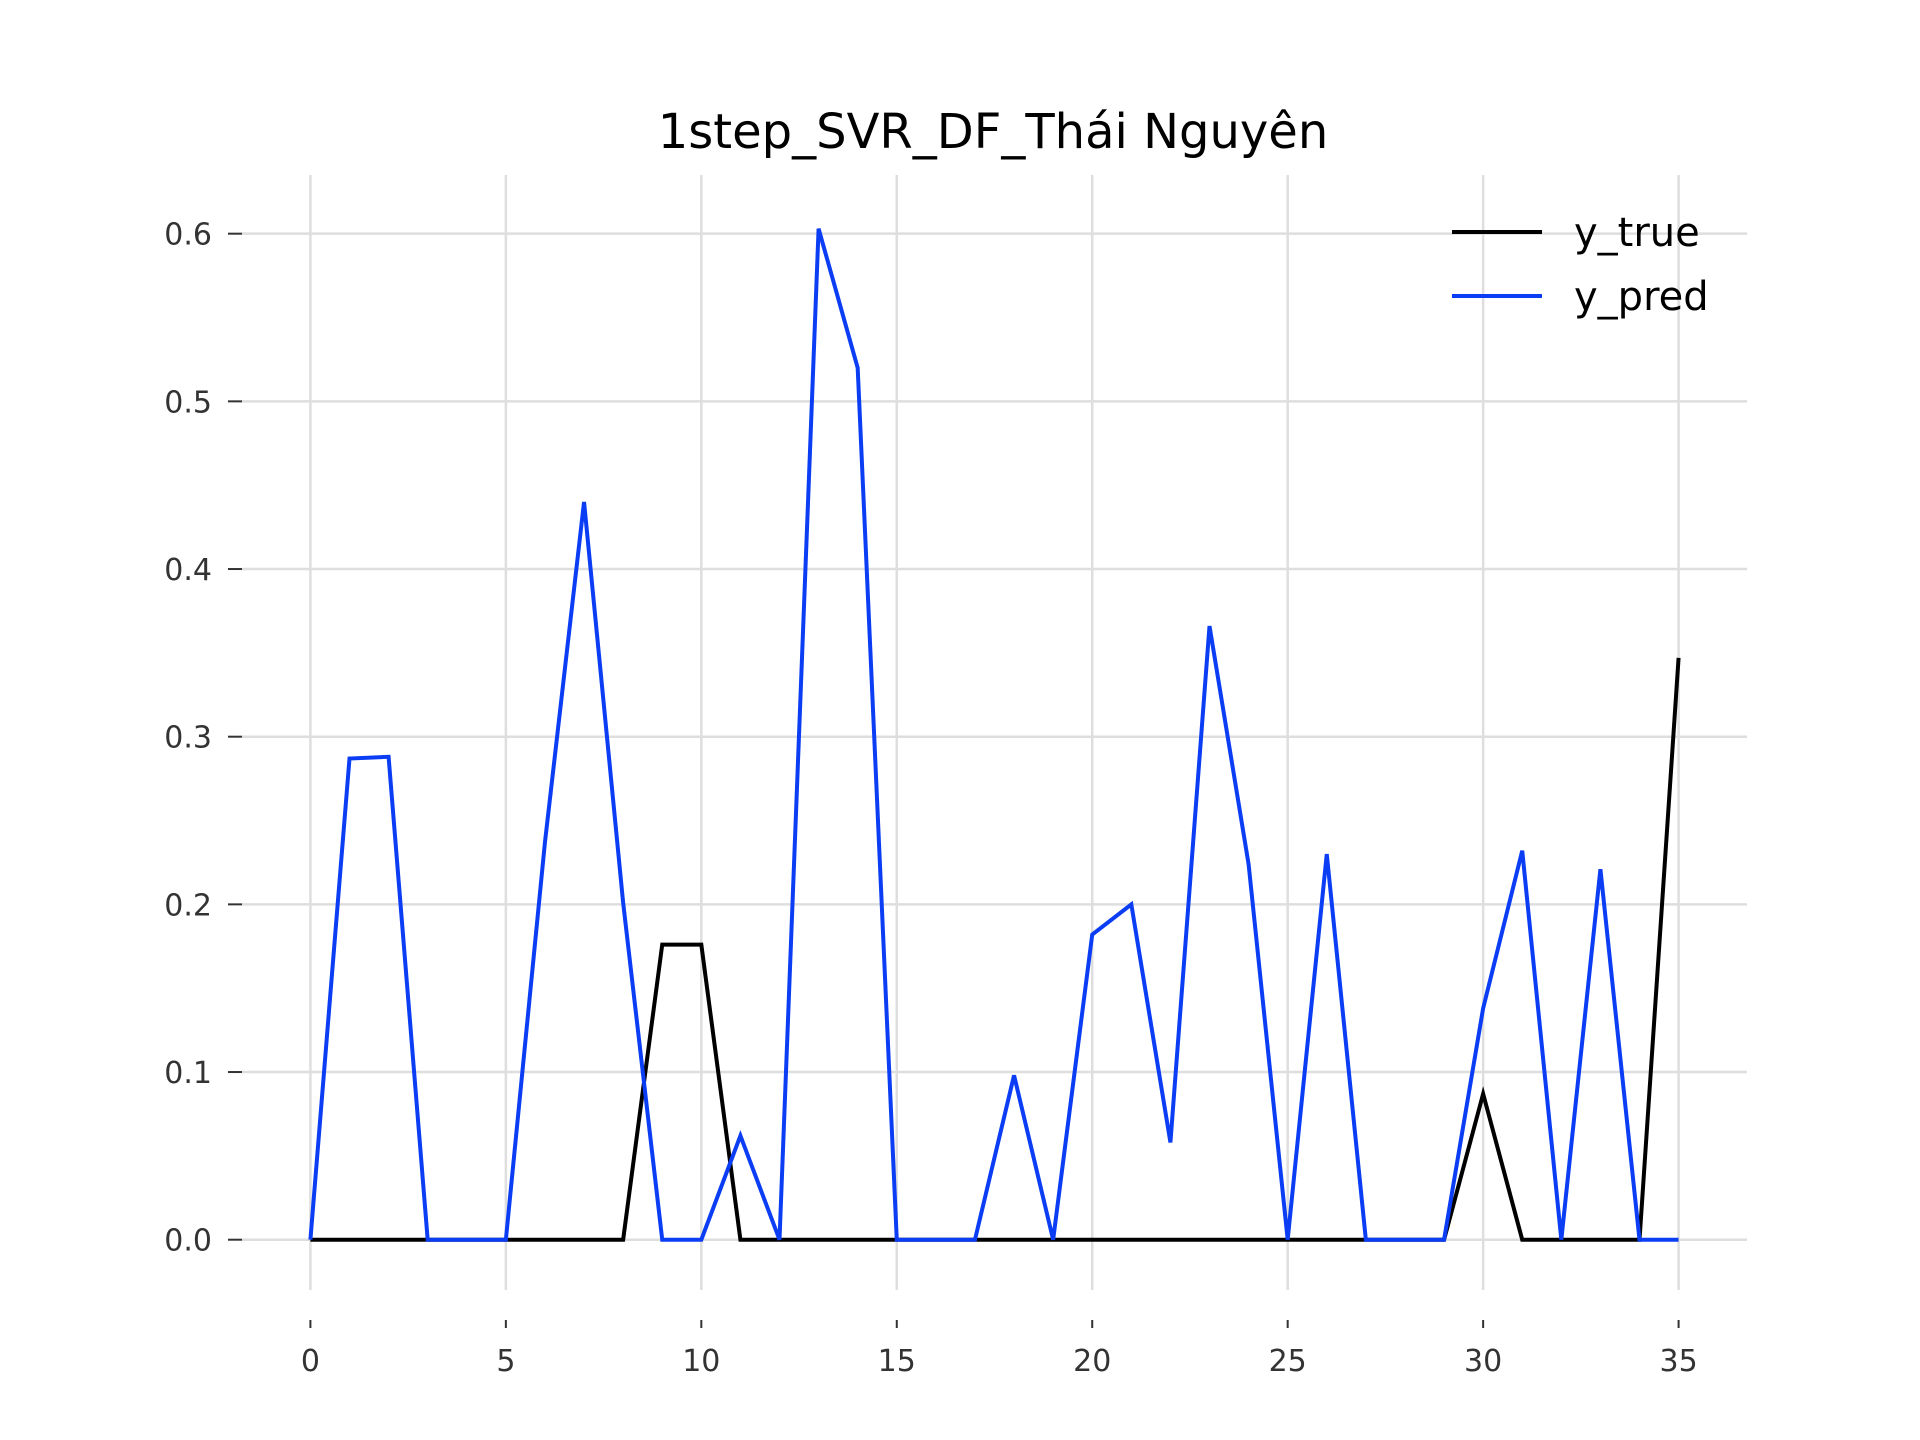 Image resolution: width=1920 pixels, height=1440 pixels. I want to click on x-tick-label: 35, so click(1678, 1361).